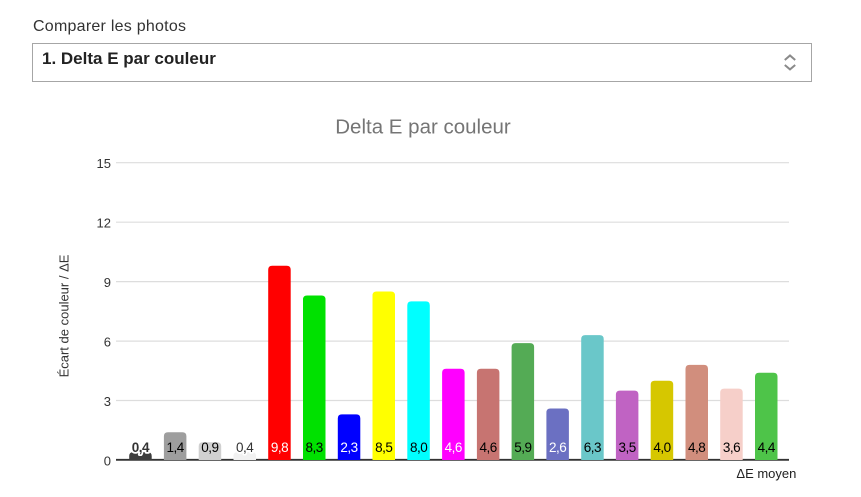 The image size is (861, 497). Describe the element at coordinates (176, 447) in the screenshot. I see `svg-text: 1,4` at that location.